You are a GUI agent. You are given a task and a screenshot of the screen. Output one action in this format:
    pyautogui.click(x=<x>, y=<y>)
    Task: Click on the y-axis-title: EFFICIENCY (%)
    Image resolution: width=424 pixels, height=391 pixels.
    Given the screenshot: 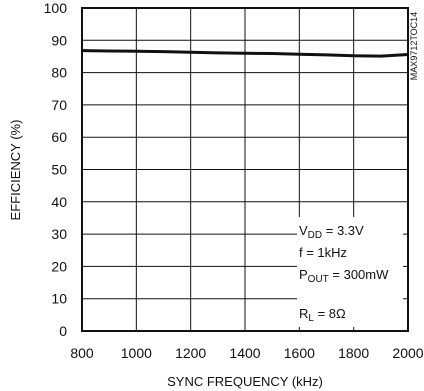 What is the action you would take?
    pyautogui.click(x=15, y=170)
    